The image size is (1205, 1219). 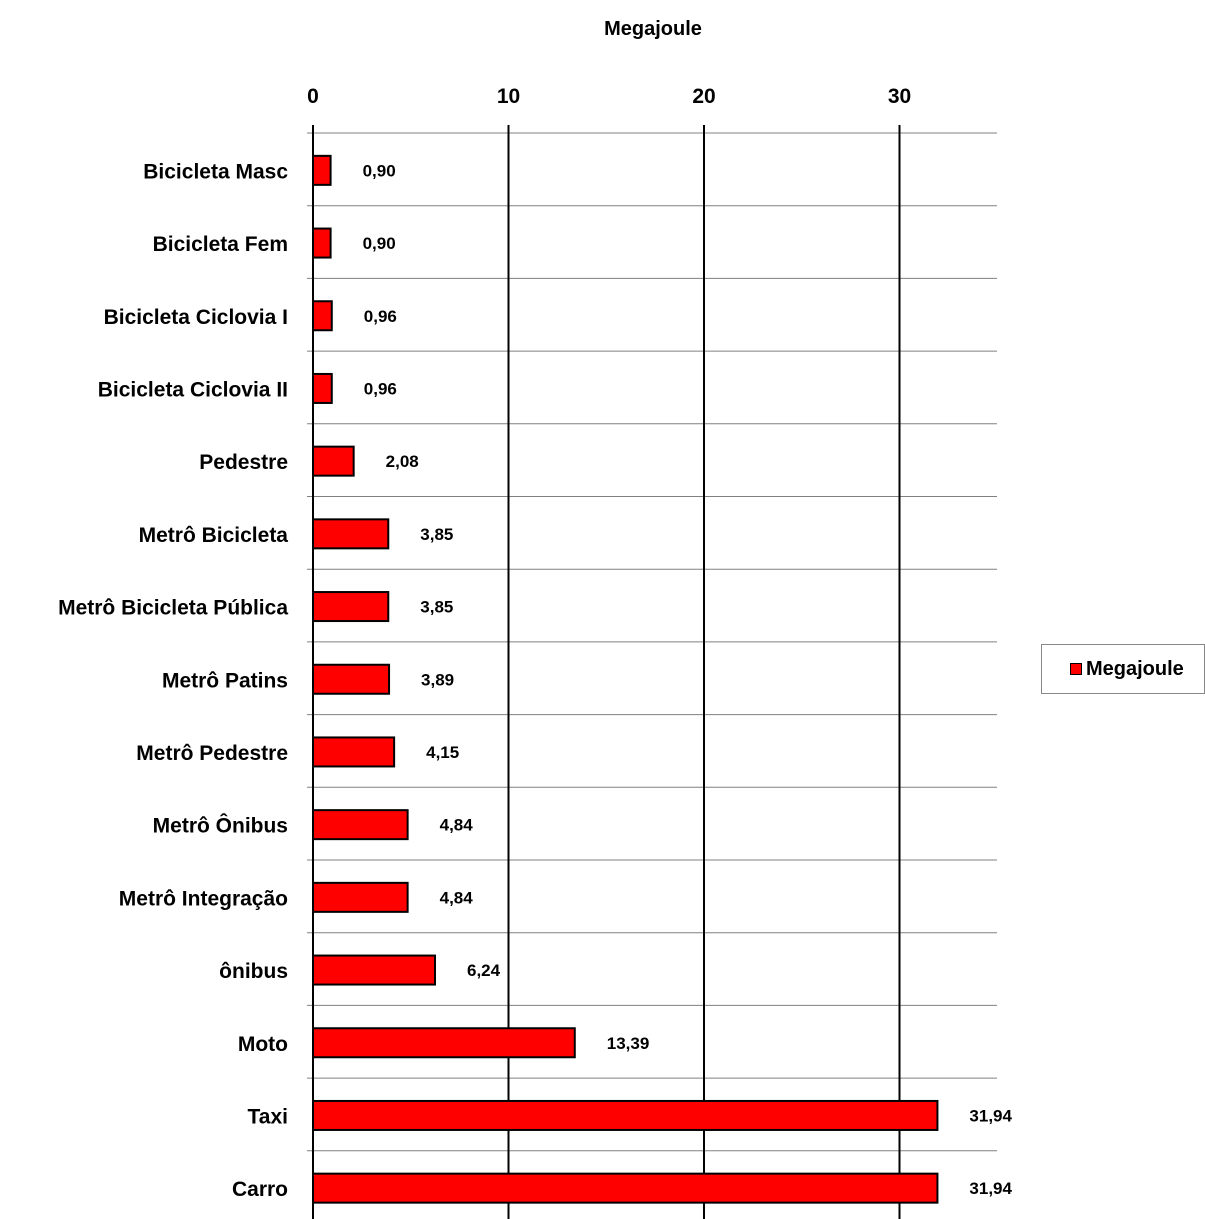 What do you see at coordinates (260, 1189) in the screenshot?
I see `category-label: Carro` at bounding box center [260, 1189].